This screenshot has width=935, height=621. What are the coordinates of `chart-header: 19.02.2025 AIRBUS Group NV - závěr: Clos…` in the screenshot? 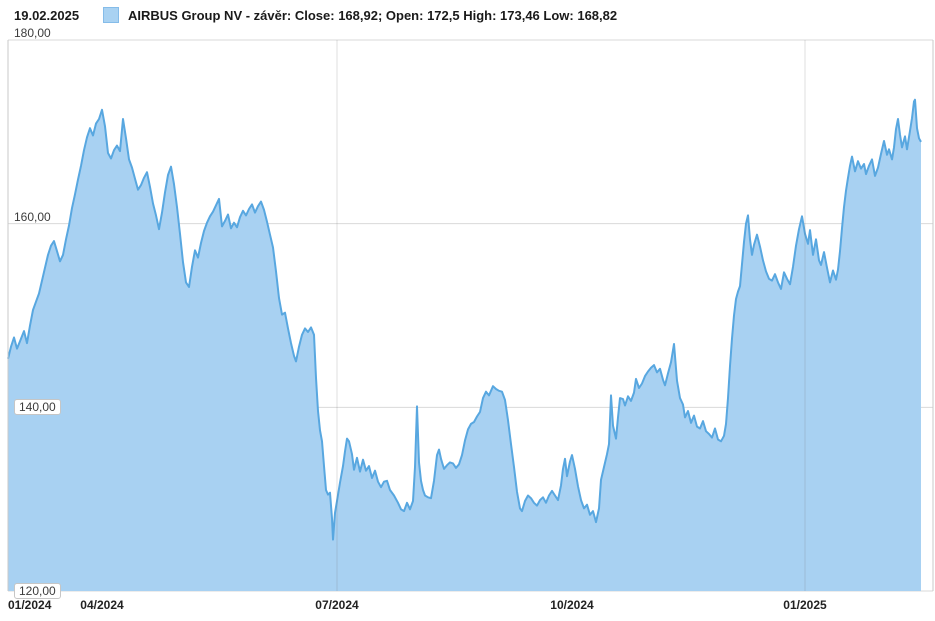 It's located at (467, 15).